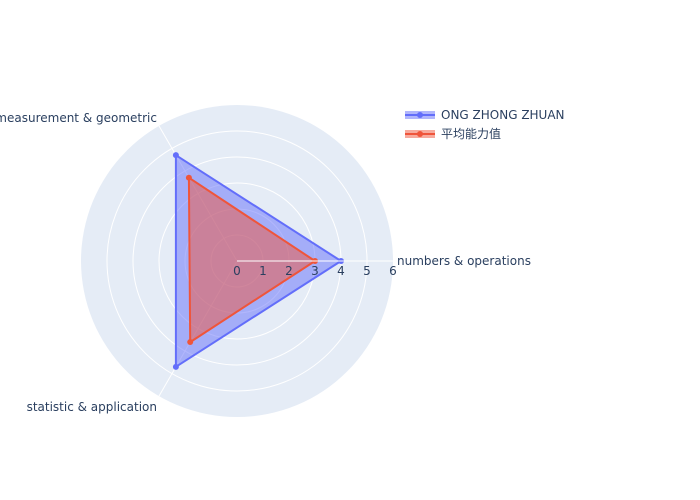 Image resolution: width=700 pixels, height=500 pixels. I want to click on legend-label: 平均能力值, so click(471, 133).